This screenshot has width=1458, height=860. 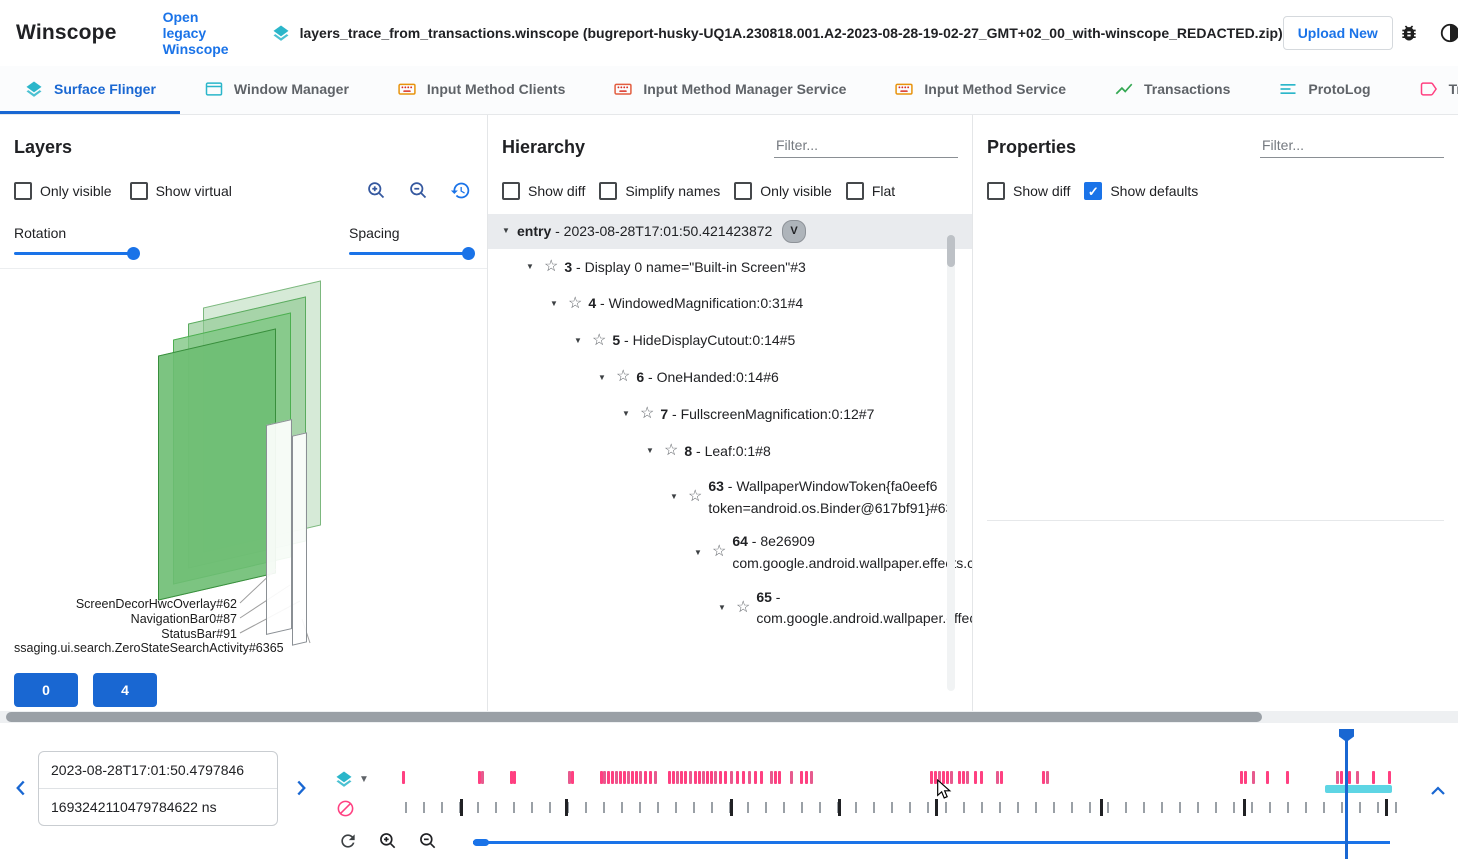 What do you see at coordinates (729, 90) in the screenshot?
I see `tab-input-method-manager-service: Input Method Manager Service` at bounding box center [729, 90].